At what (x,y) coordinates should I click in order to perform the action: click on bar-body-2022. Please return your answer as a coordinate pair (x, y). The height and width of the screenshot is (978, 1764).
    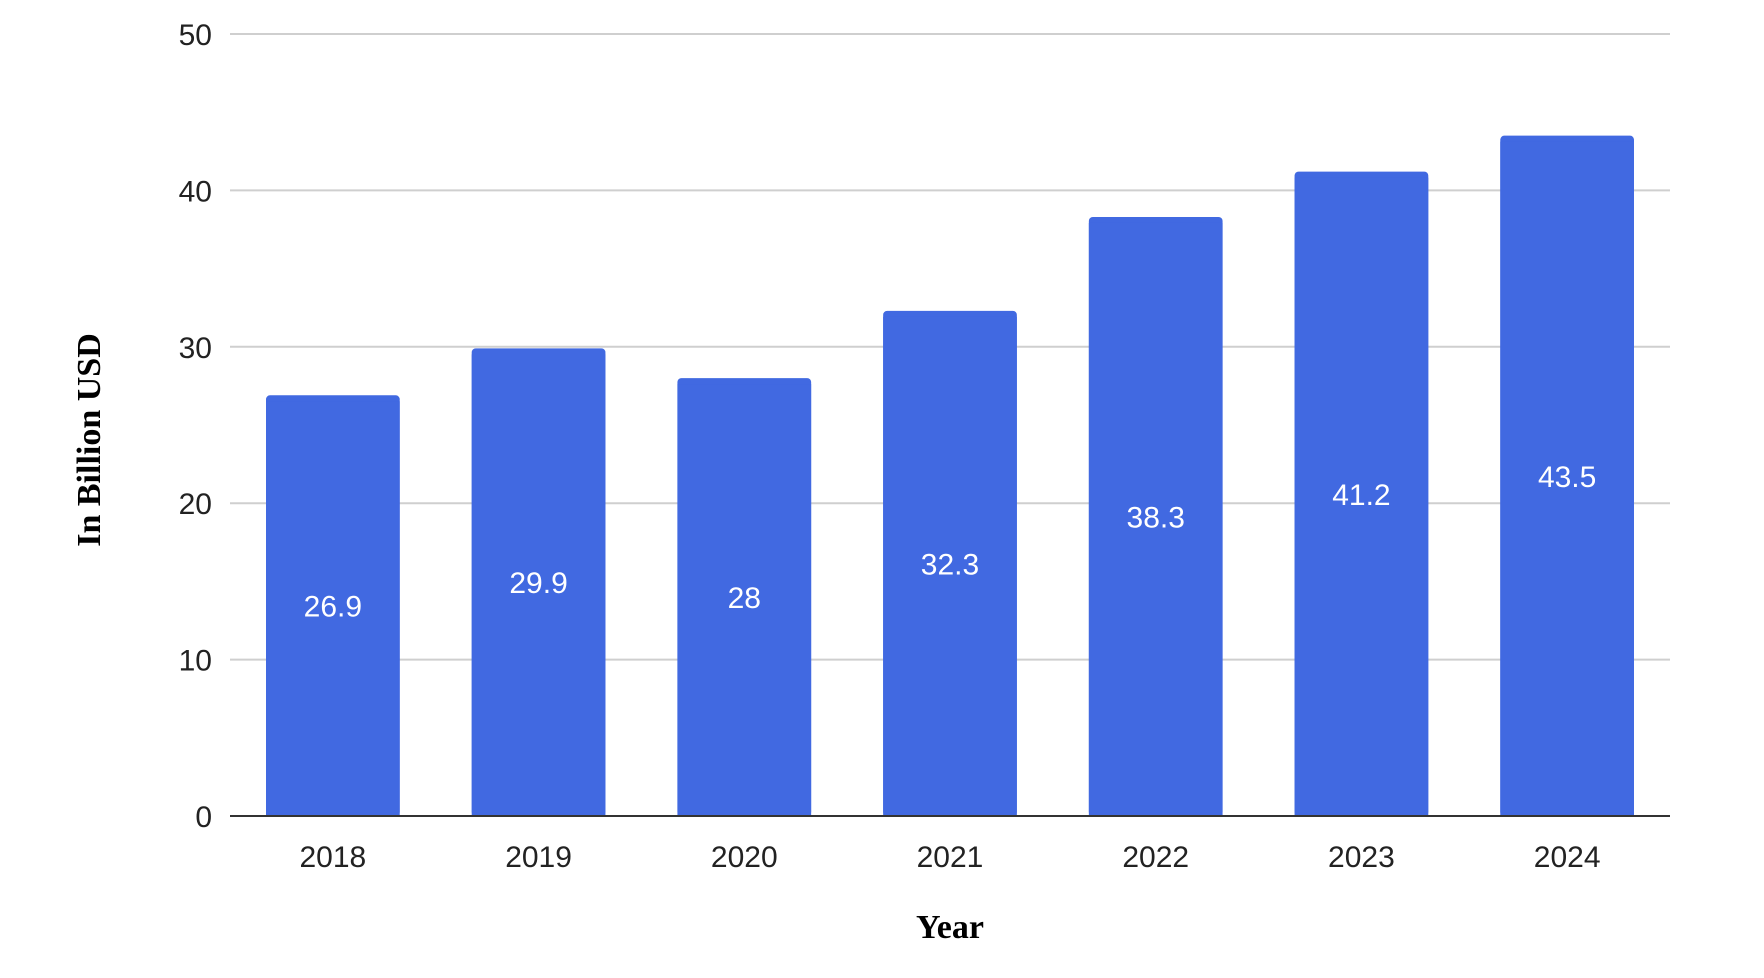
    Looking at the image, I should click on (1155, 519).